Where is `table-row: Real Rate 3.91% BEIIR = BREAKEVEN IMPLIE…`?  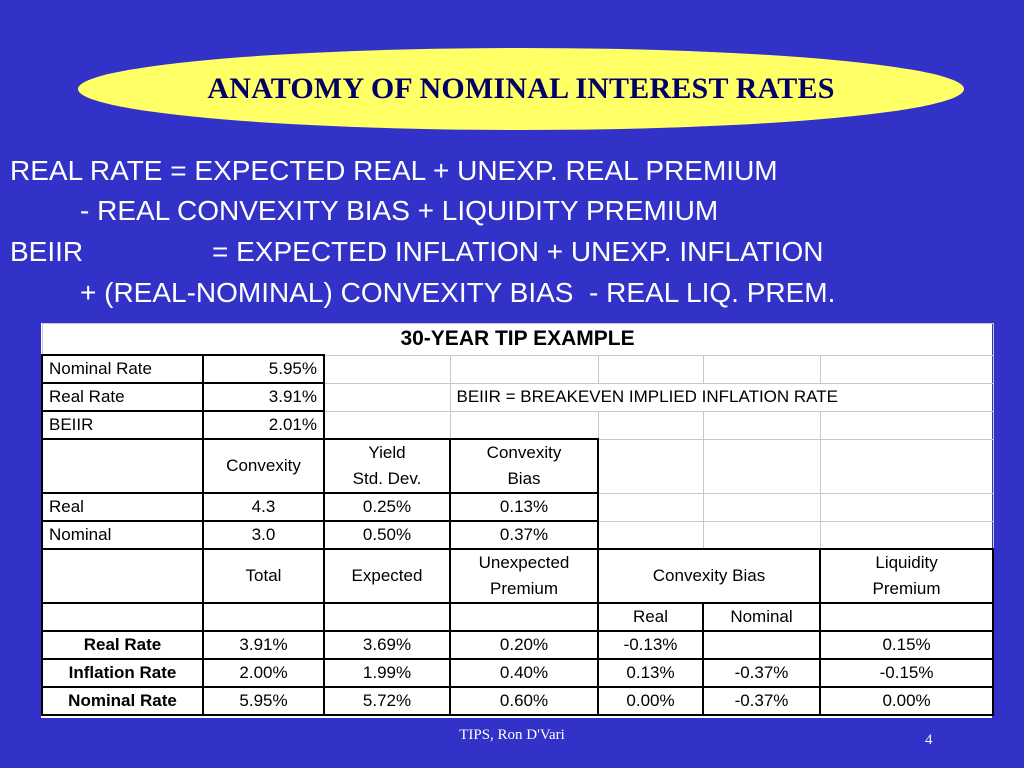
table-row: Real Rate 3.91% BEIIR = BREAKEVEN IMPLIE… is located at coordinates (517, 397).